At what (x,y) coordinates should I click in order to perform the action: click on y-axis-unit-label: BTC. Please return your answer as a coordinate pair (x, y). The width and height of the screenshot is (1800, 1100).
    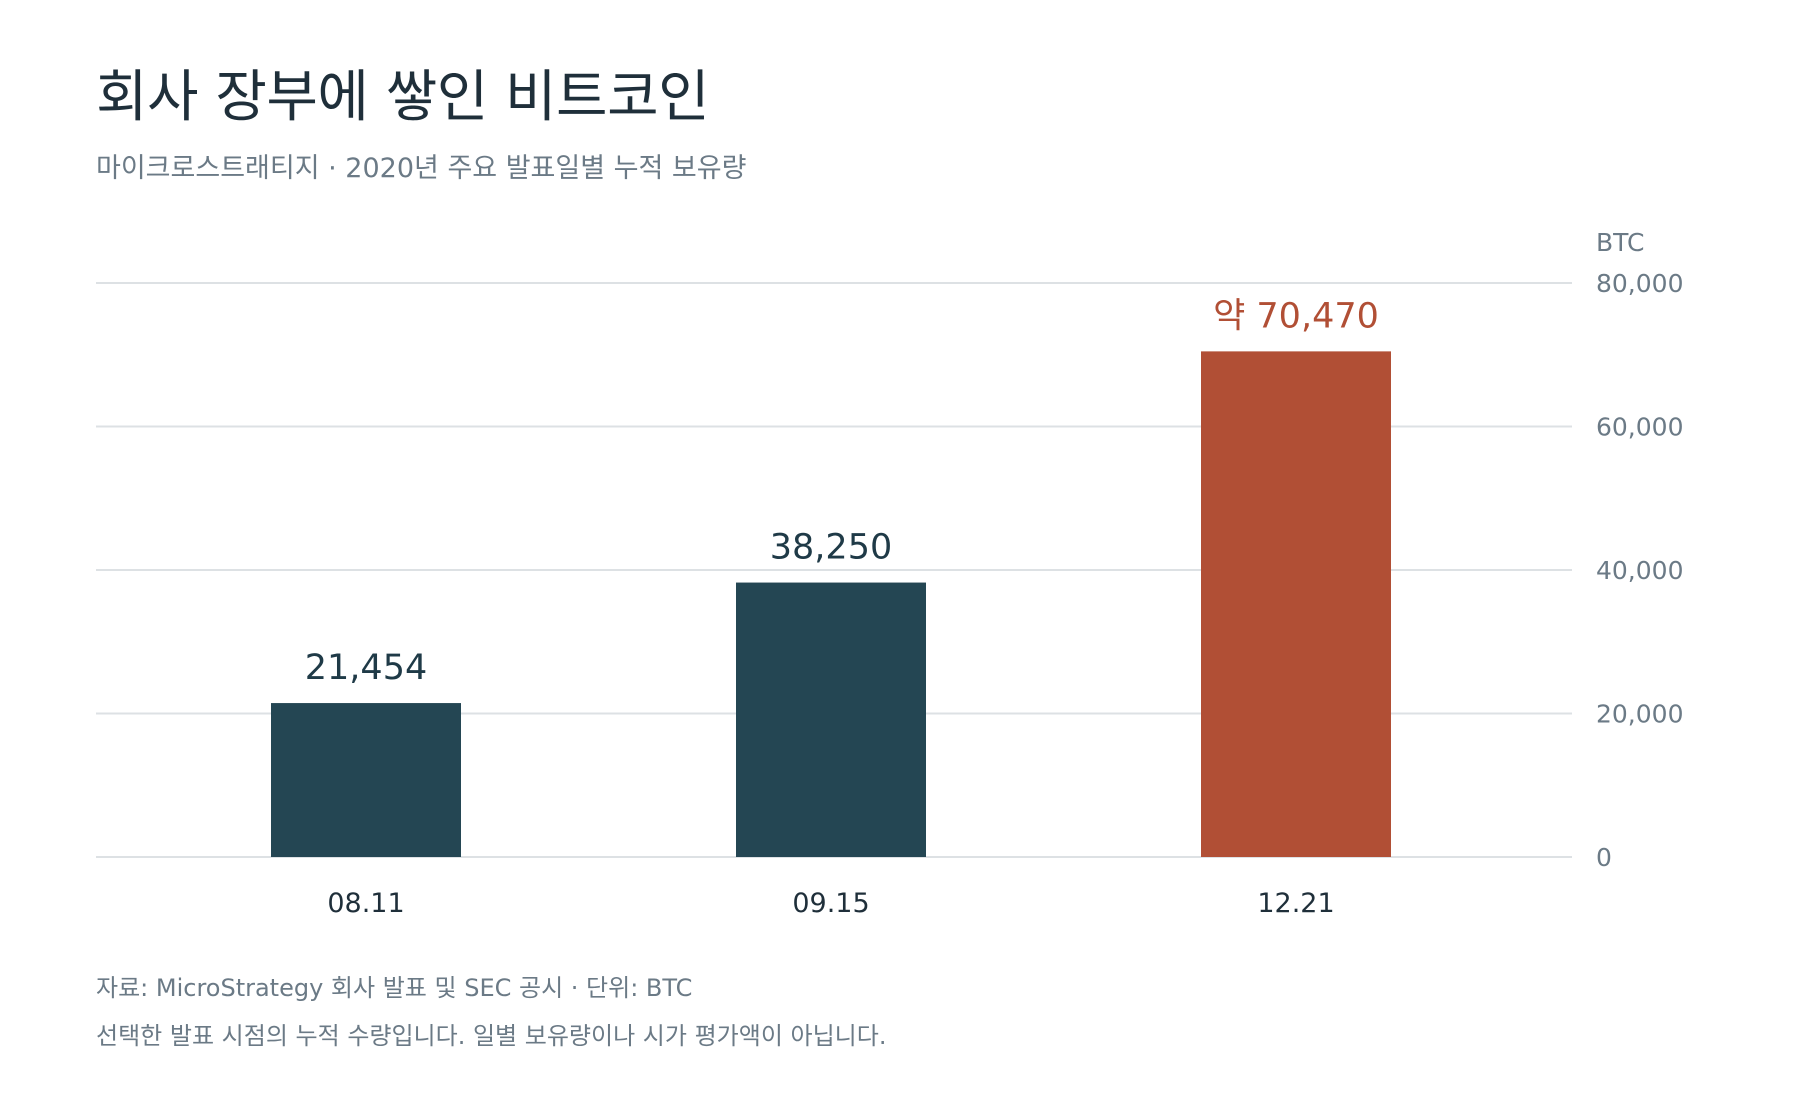
    Looking at the image, I should click on (1620, 242).